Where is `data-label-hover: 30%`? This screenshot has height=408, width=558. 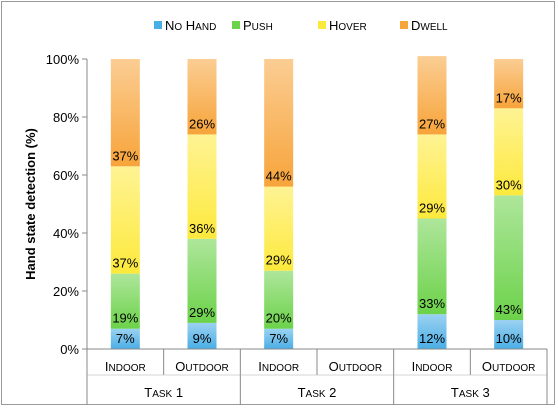
data-label-hover: 30% is located at coordinates (509, 184).